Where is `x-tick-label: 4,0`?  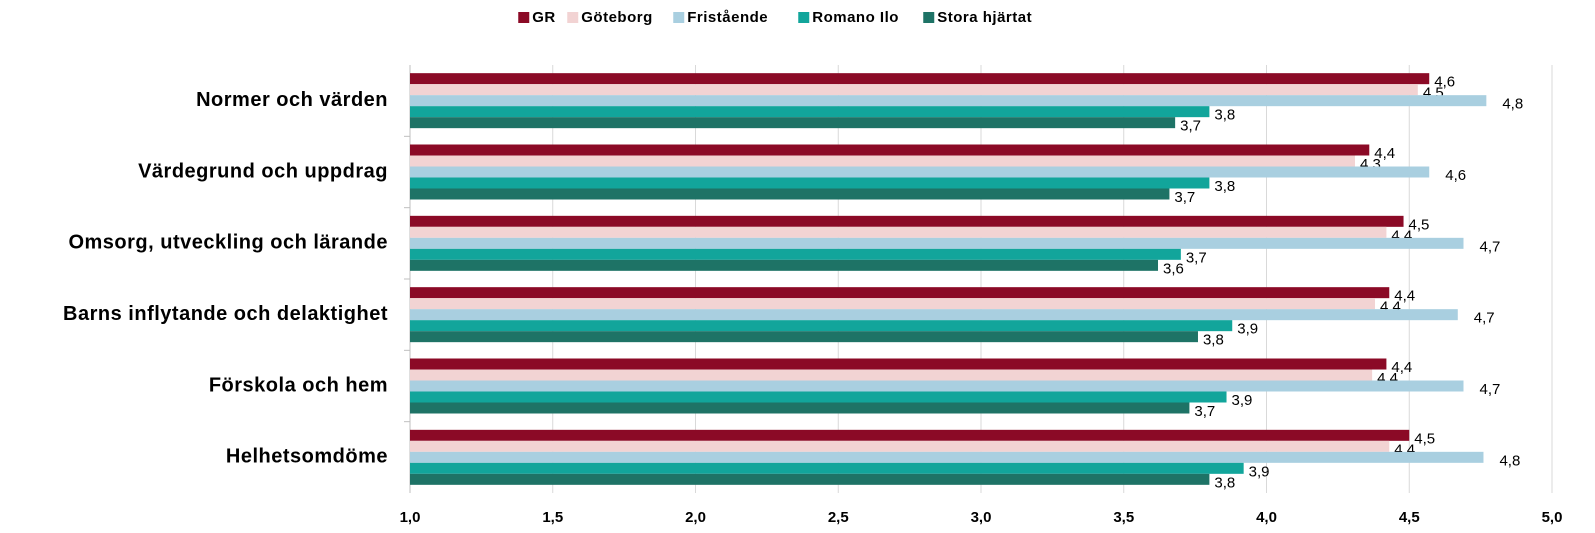
x-tick-label: 4,0 is located at coordinates (1266, 517).